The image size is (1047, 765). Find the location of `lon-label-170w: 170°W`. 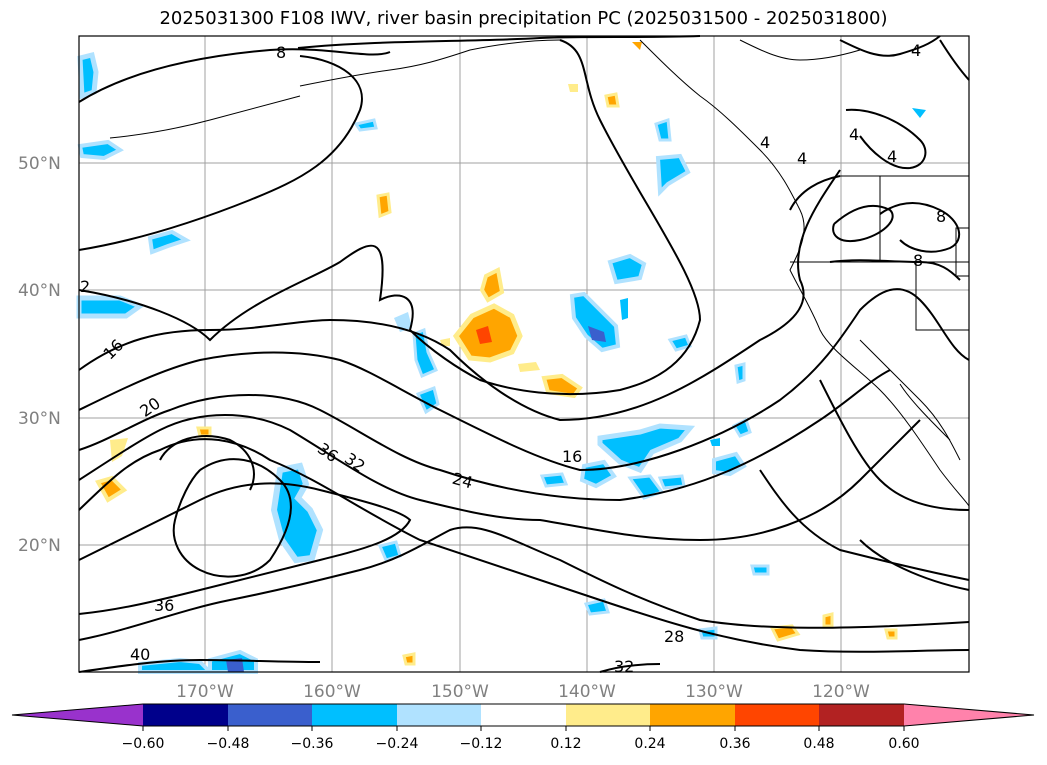

lon-label-170w: 170°W is located at coordinates (205, 692).